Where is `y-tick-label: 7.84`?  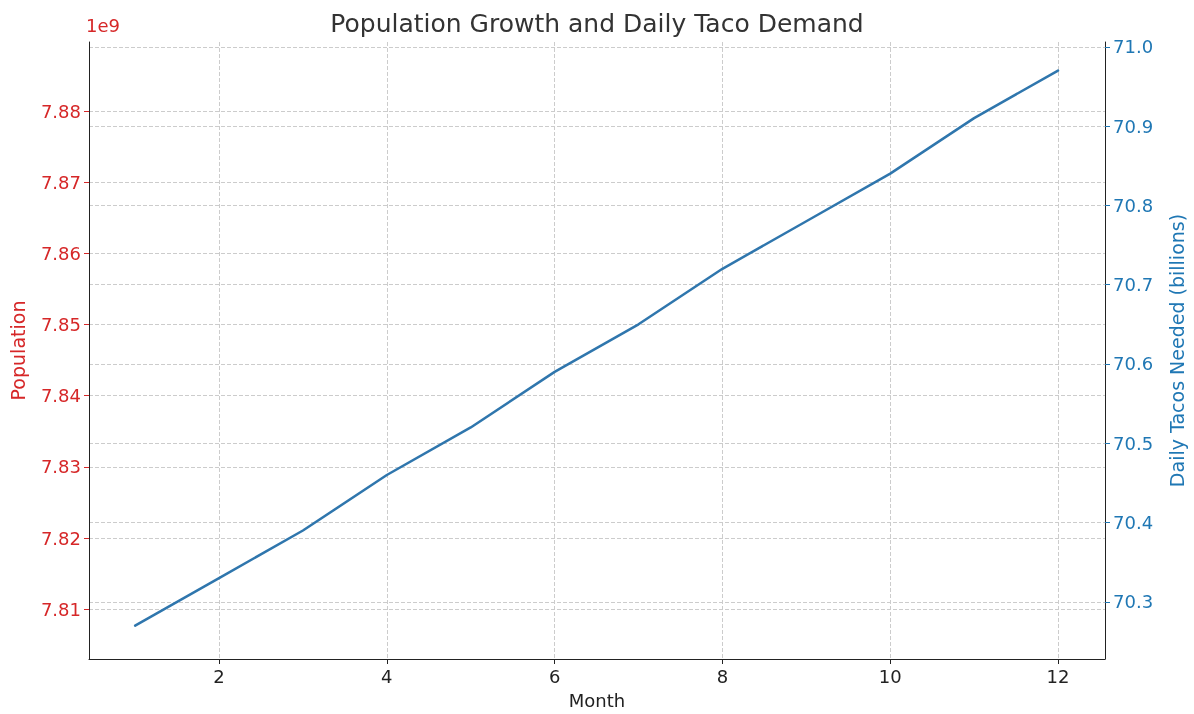
y-tick-label: 7.84 is located at coordinates (60, 396).